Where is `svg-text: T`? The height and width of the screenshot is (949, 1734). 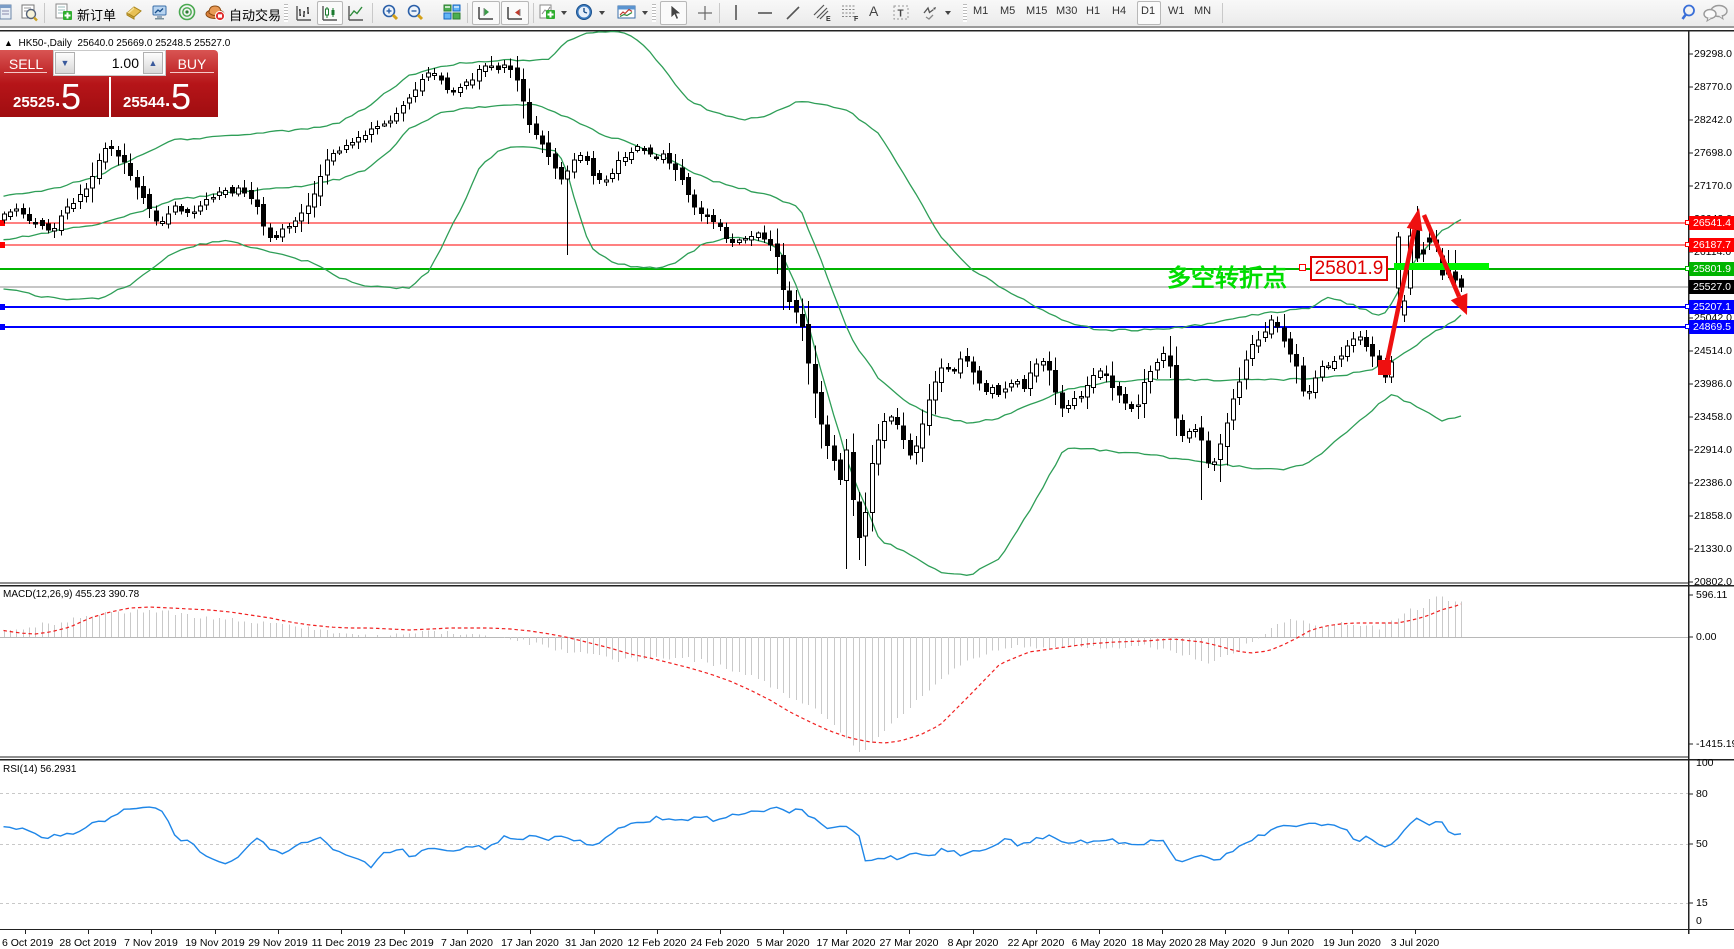 svg-text: T is located at coordinates (901, 14).